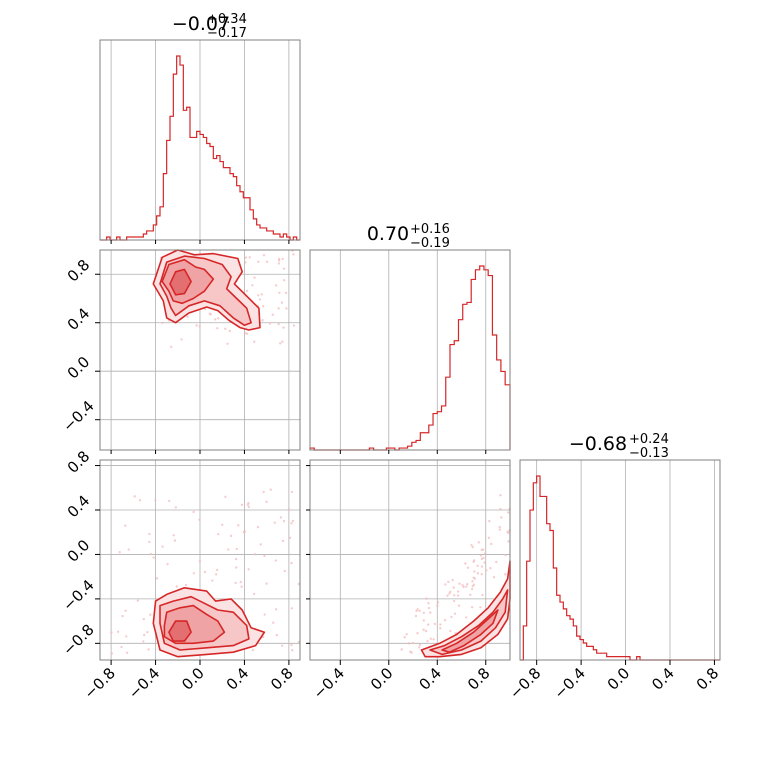 This screenshot has height=760, width=760. What do you see at coordinates (78, 416) in the screenshot?
I see `ytick-label: −0.4` at bounding box center [78, 416].